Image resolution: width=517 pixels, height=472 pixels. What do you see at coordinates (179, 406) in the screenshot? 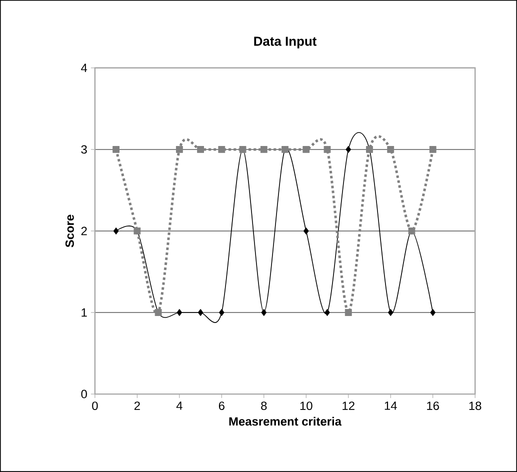
I see `x-tick-label: 4` at bounding box center [179, 406].